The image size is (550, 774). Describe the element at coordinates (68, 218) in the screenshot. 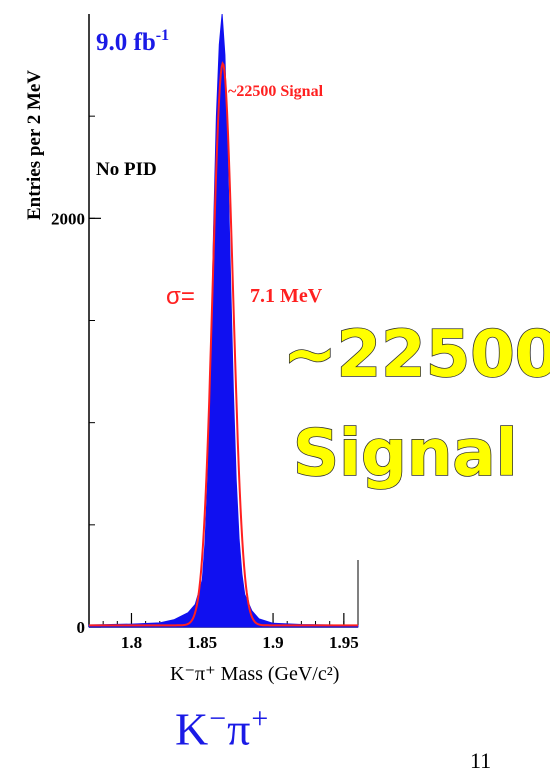

I see `y-tick-label: 2000` at that location.